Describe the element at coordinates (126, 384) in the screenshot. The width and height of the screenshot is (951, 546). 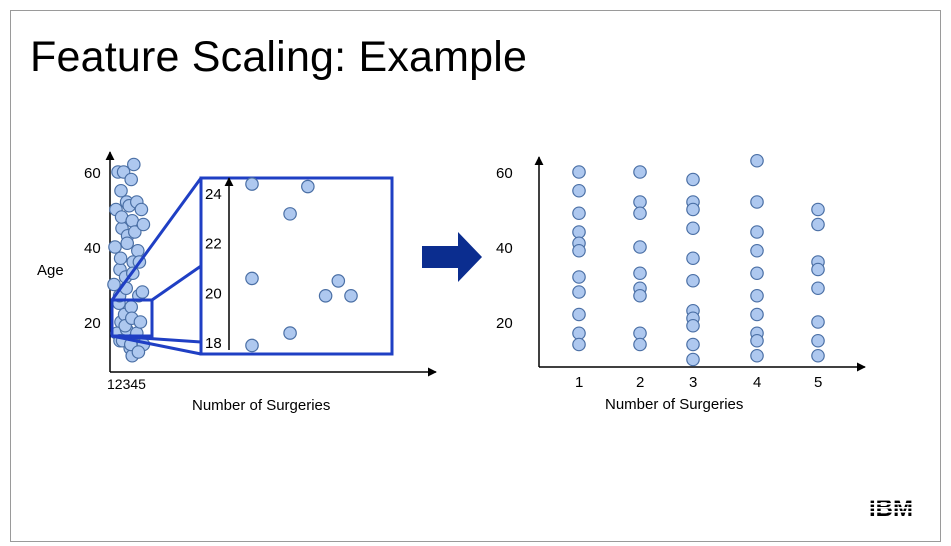
I see `left-x-tick-labels: 12345` at that location.